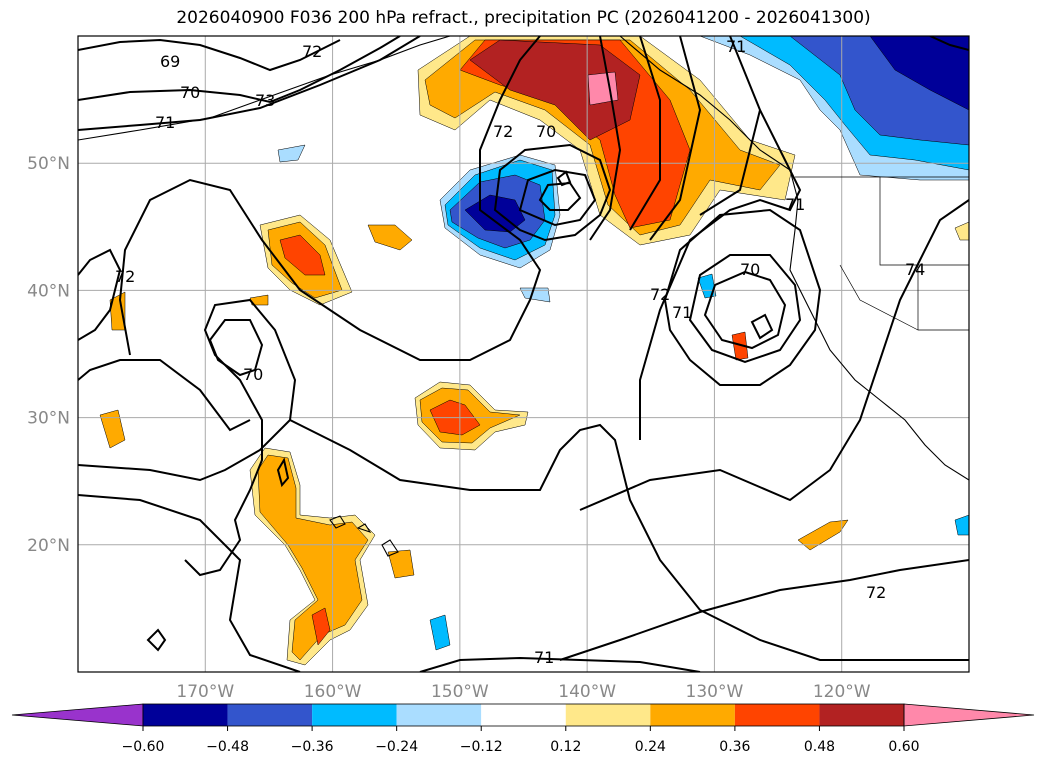  Describe the element at coordinates (915, 269) in the screenshot. I see `contour-label: 74` at that location.